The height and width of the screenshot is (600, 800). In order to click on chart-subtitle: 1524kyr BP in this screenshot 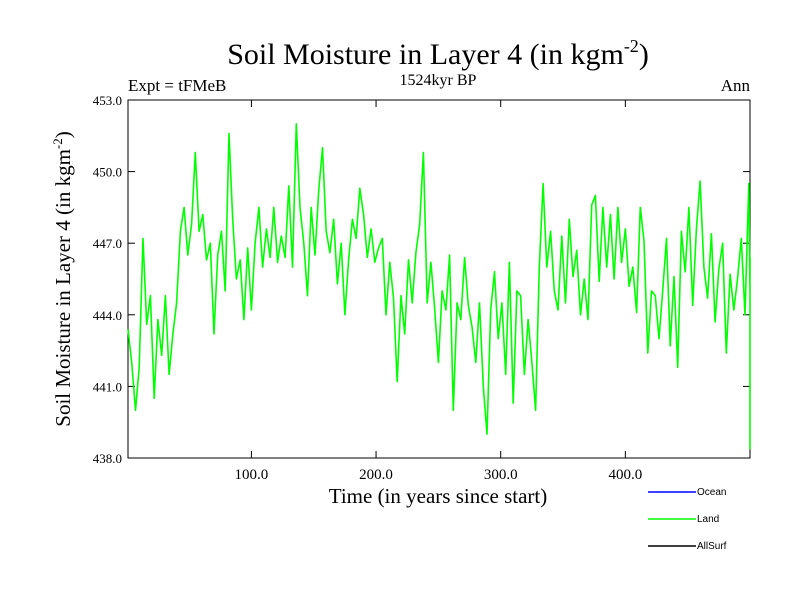, I will do `click(438, 80)`.